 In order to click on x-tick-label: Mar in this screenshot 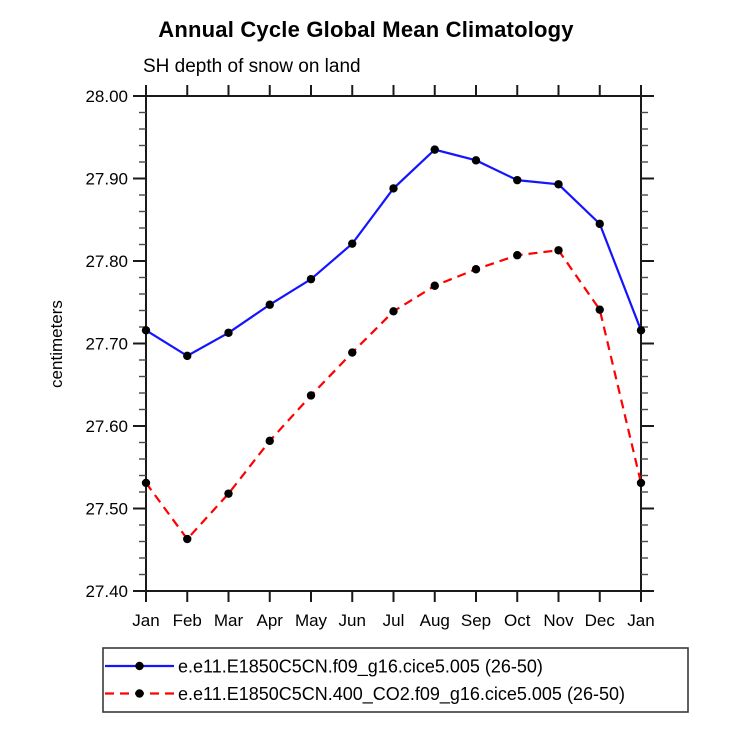, I will do `click(229, 620)`.